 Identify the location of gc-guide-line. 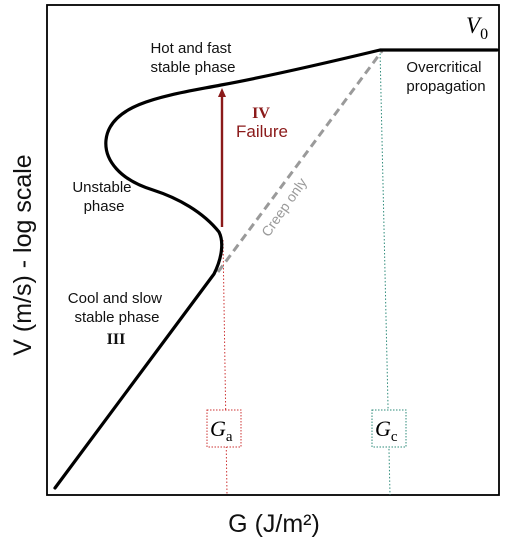
(385, 272).